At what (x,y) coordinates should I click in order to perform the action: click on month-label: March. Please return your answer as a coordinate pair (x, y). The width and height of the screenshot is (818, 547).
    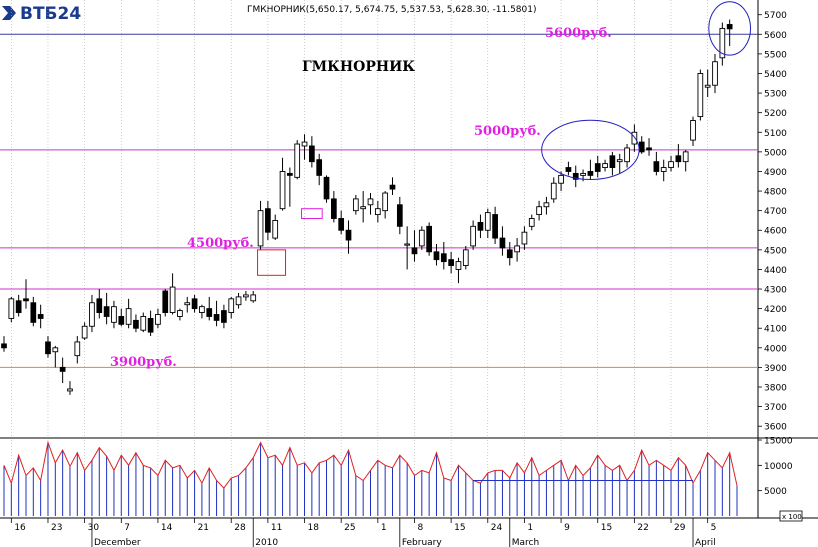
    Looking at the image, I should click on (525, 542).